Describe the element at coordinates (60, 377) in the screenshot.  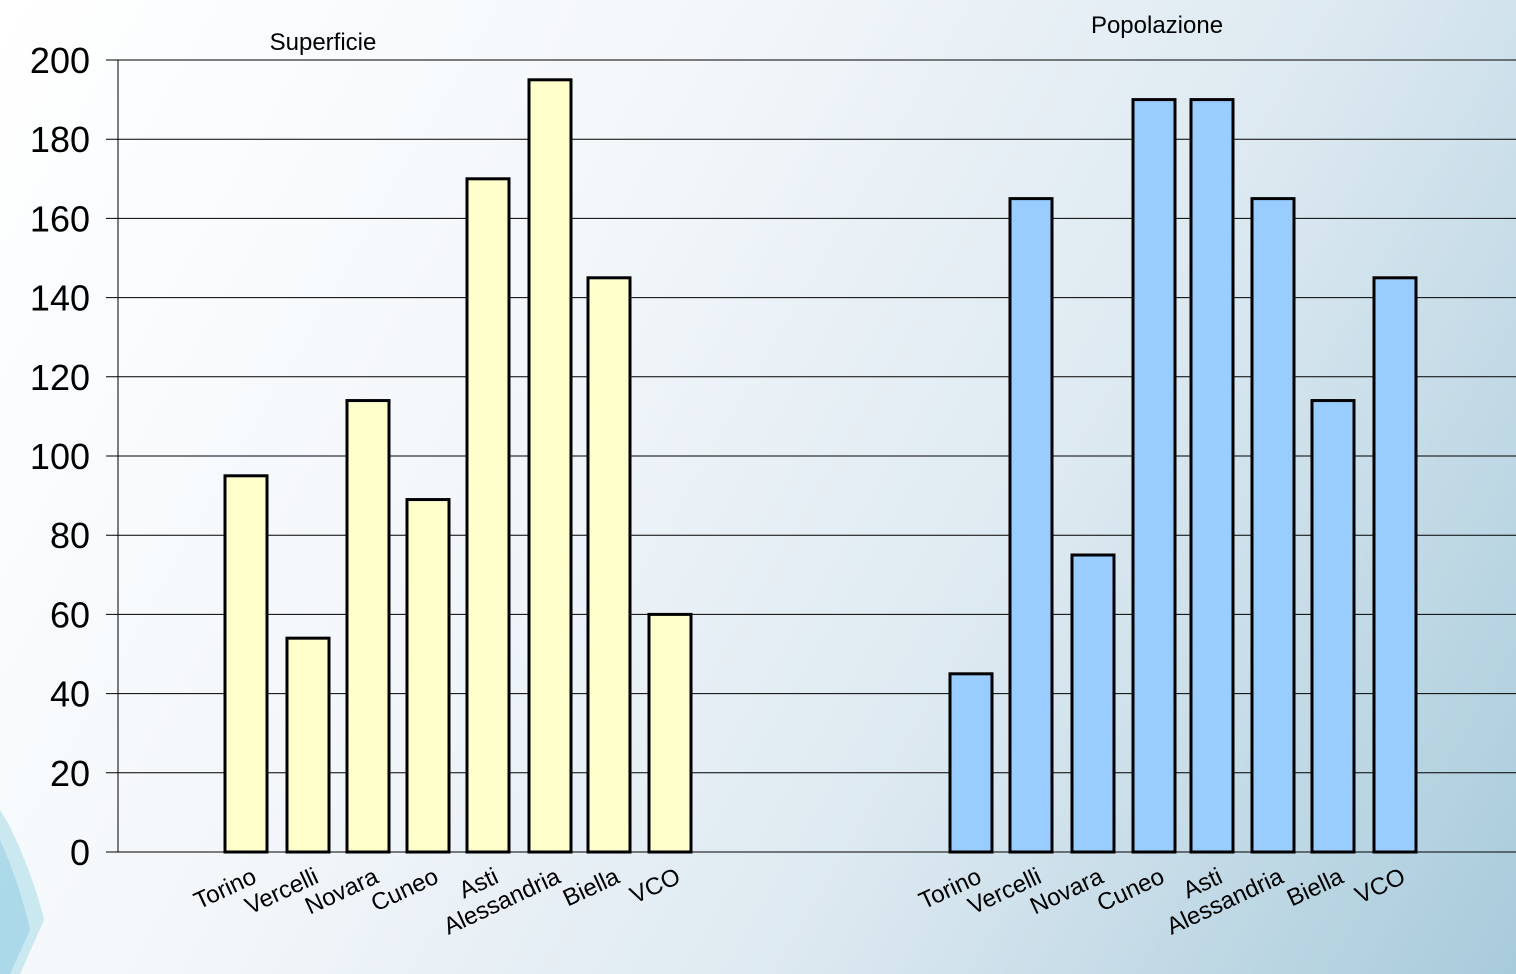
I see `y-tick-label: 120` at that location.